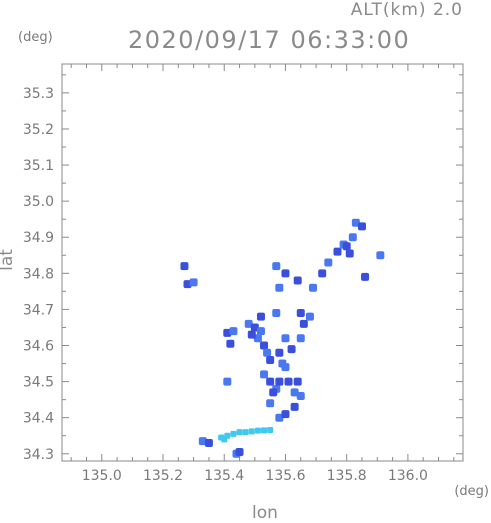  Describe the element at coordinates (269, 40) in the screenshot. I see `chart-title: 2020/09/17 06:33:00` at that location.